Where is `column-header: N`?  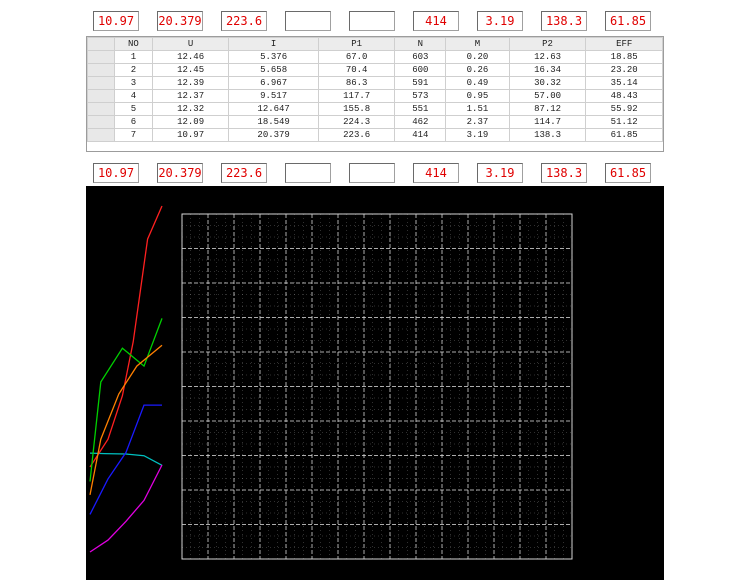
column-header: N is located at coordinates (420, 44).